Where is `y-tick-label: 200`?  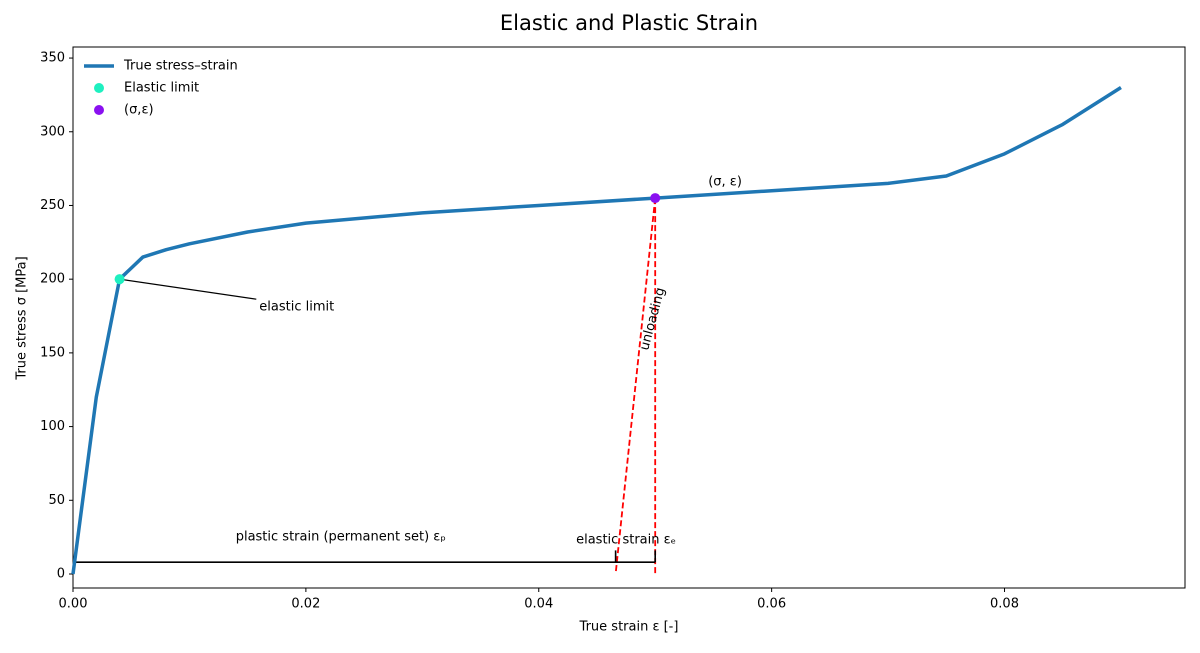 y-tick-label: 200 is located at coordinates (52, 279).